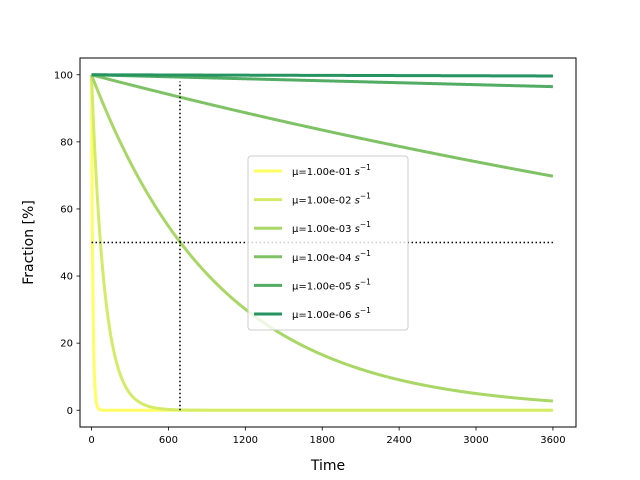 Image resolution: width=640 pixels, height=480 pixels. I want to click on legend-label-main: μ=1.00e-02, so click(323, 201).